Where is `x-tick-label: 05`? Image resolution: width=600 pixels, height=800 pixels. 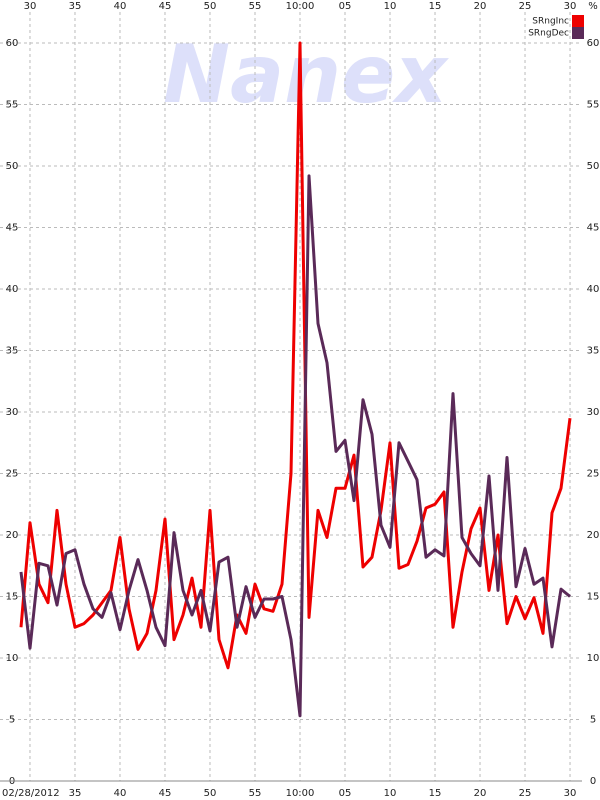 x-tick-label: 05 is located at coordinates (345, 793).